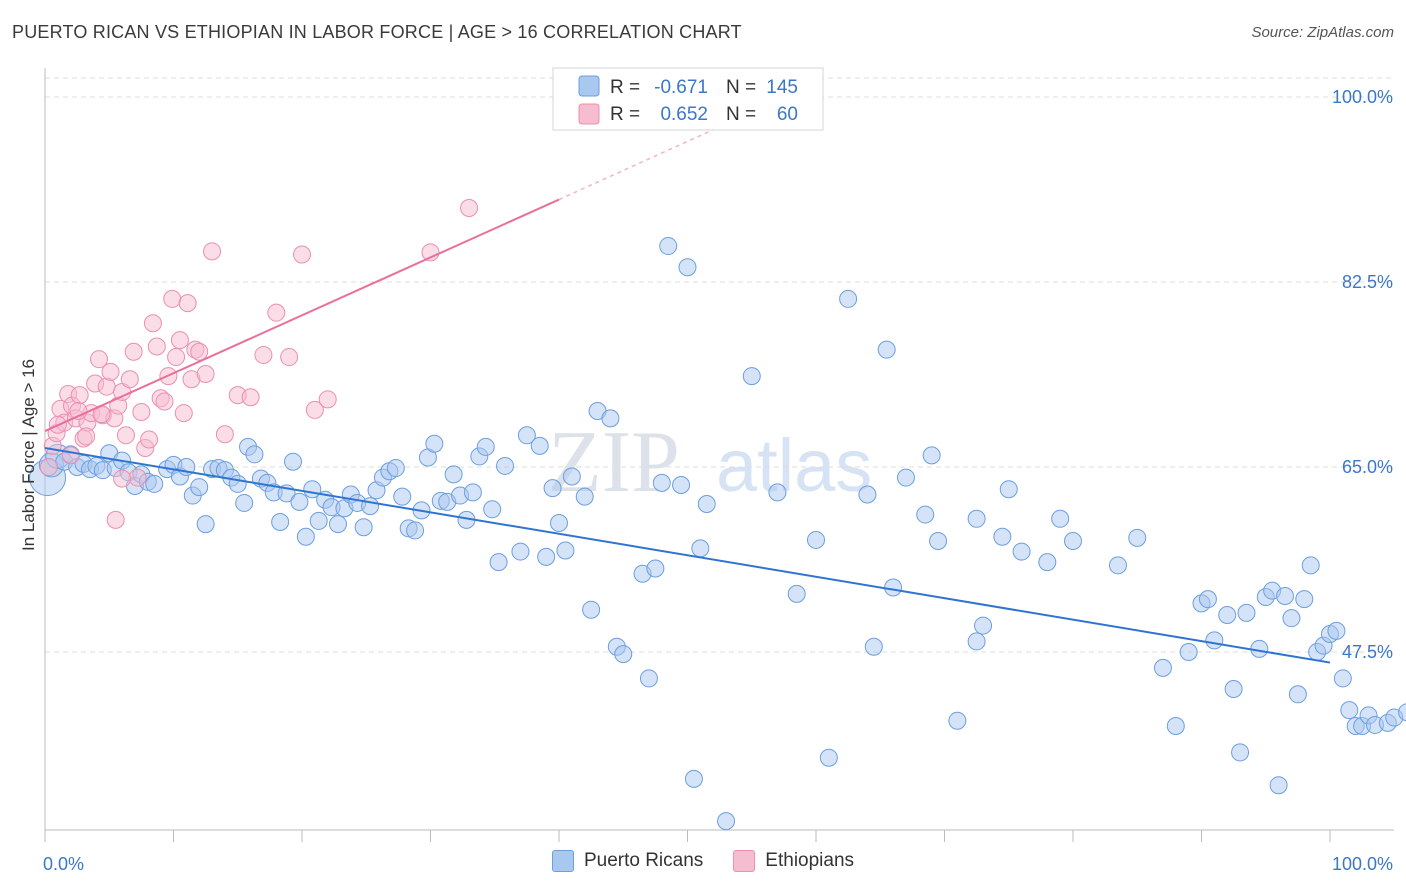 The width and height of the screenshot is (1406, 892). I want to click on ethiopian-trend-extension, so click(636, 165).